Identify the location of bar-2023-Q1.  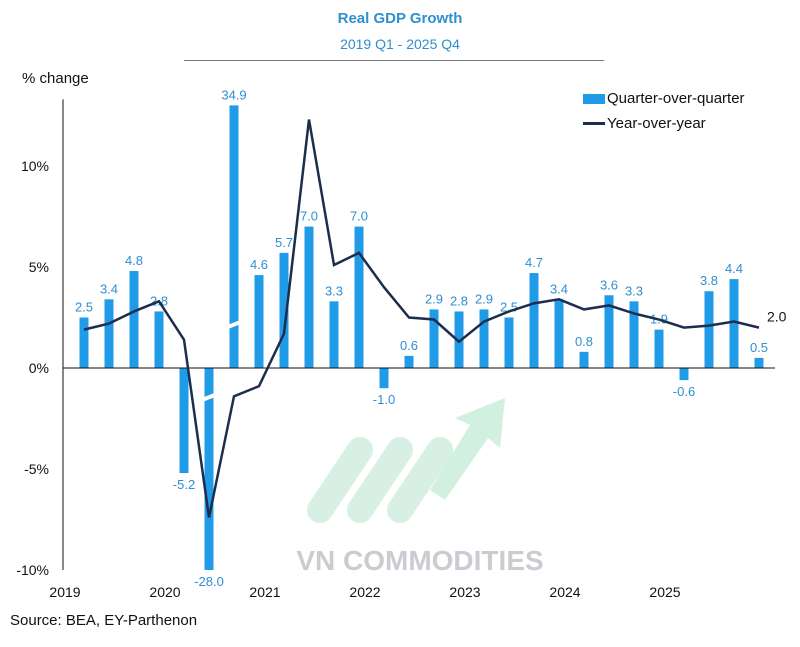
(484, 338).